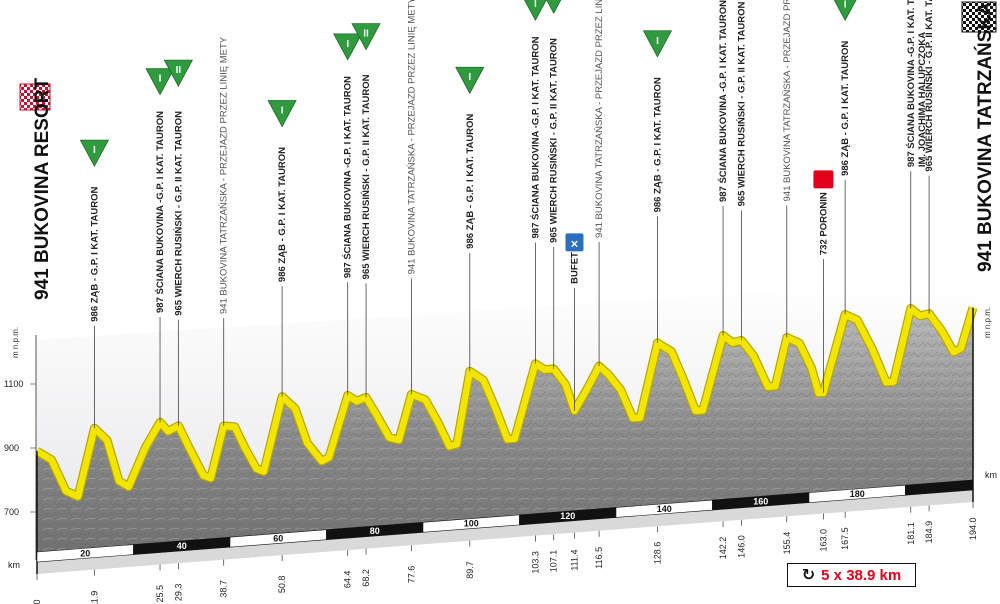  I want to click on laps-info-box: ↻ 5 x 38.9 km, so click(851, 575).